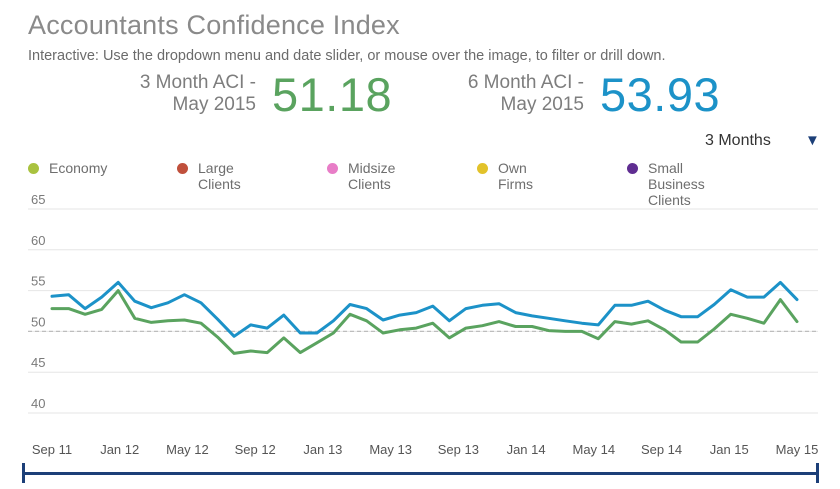 The image size is (840, 489). I want to click on series-line-3-month-aci, so click(424, 322).